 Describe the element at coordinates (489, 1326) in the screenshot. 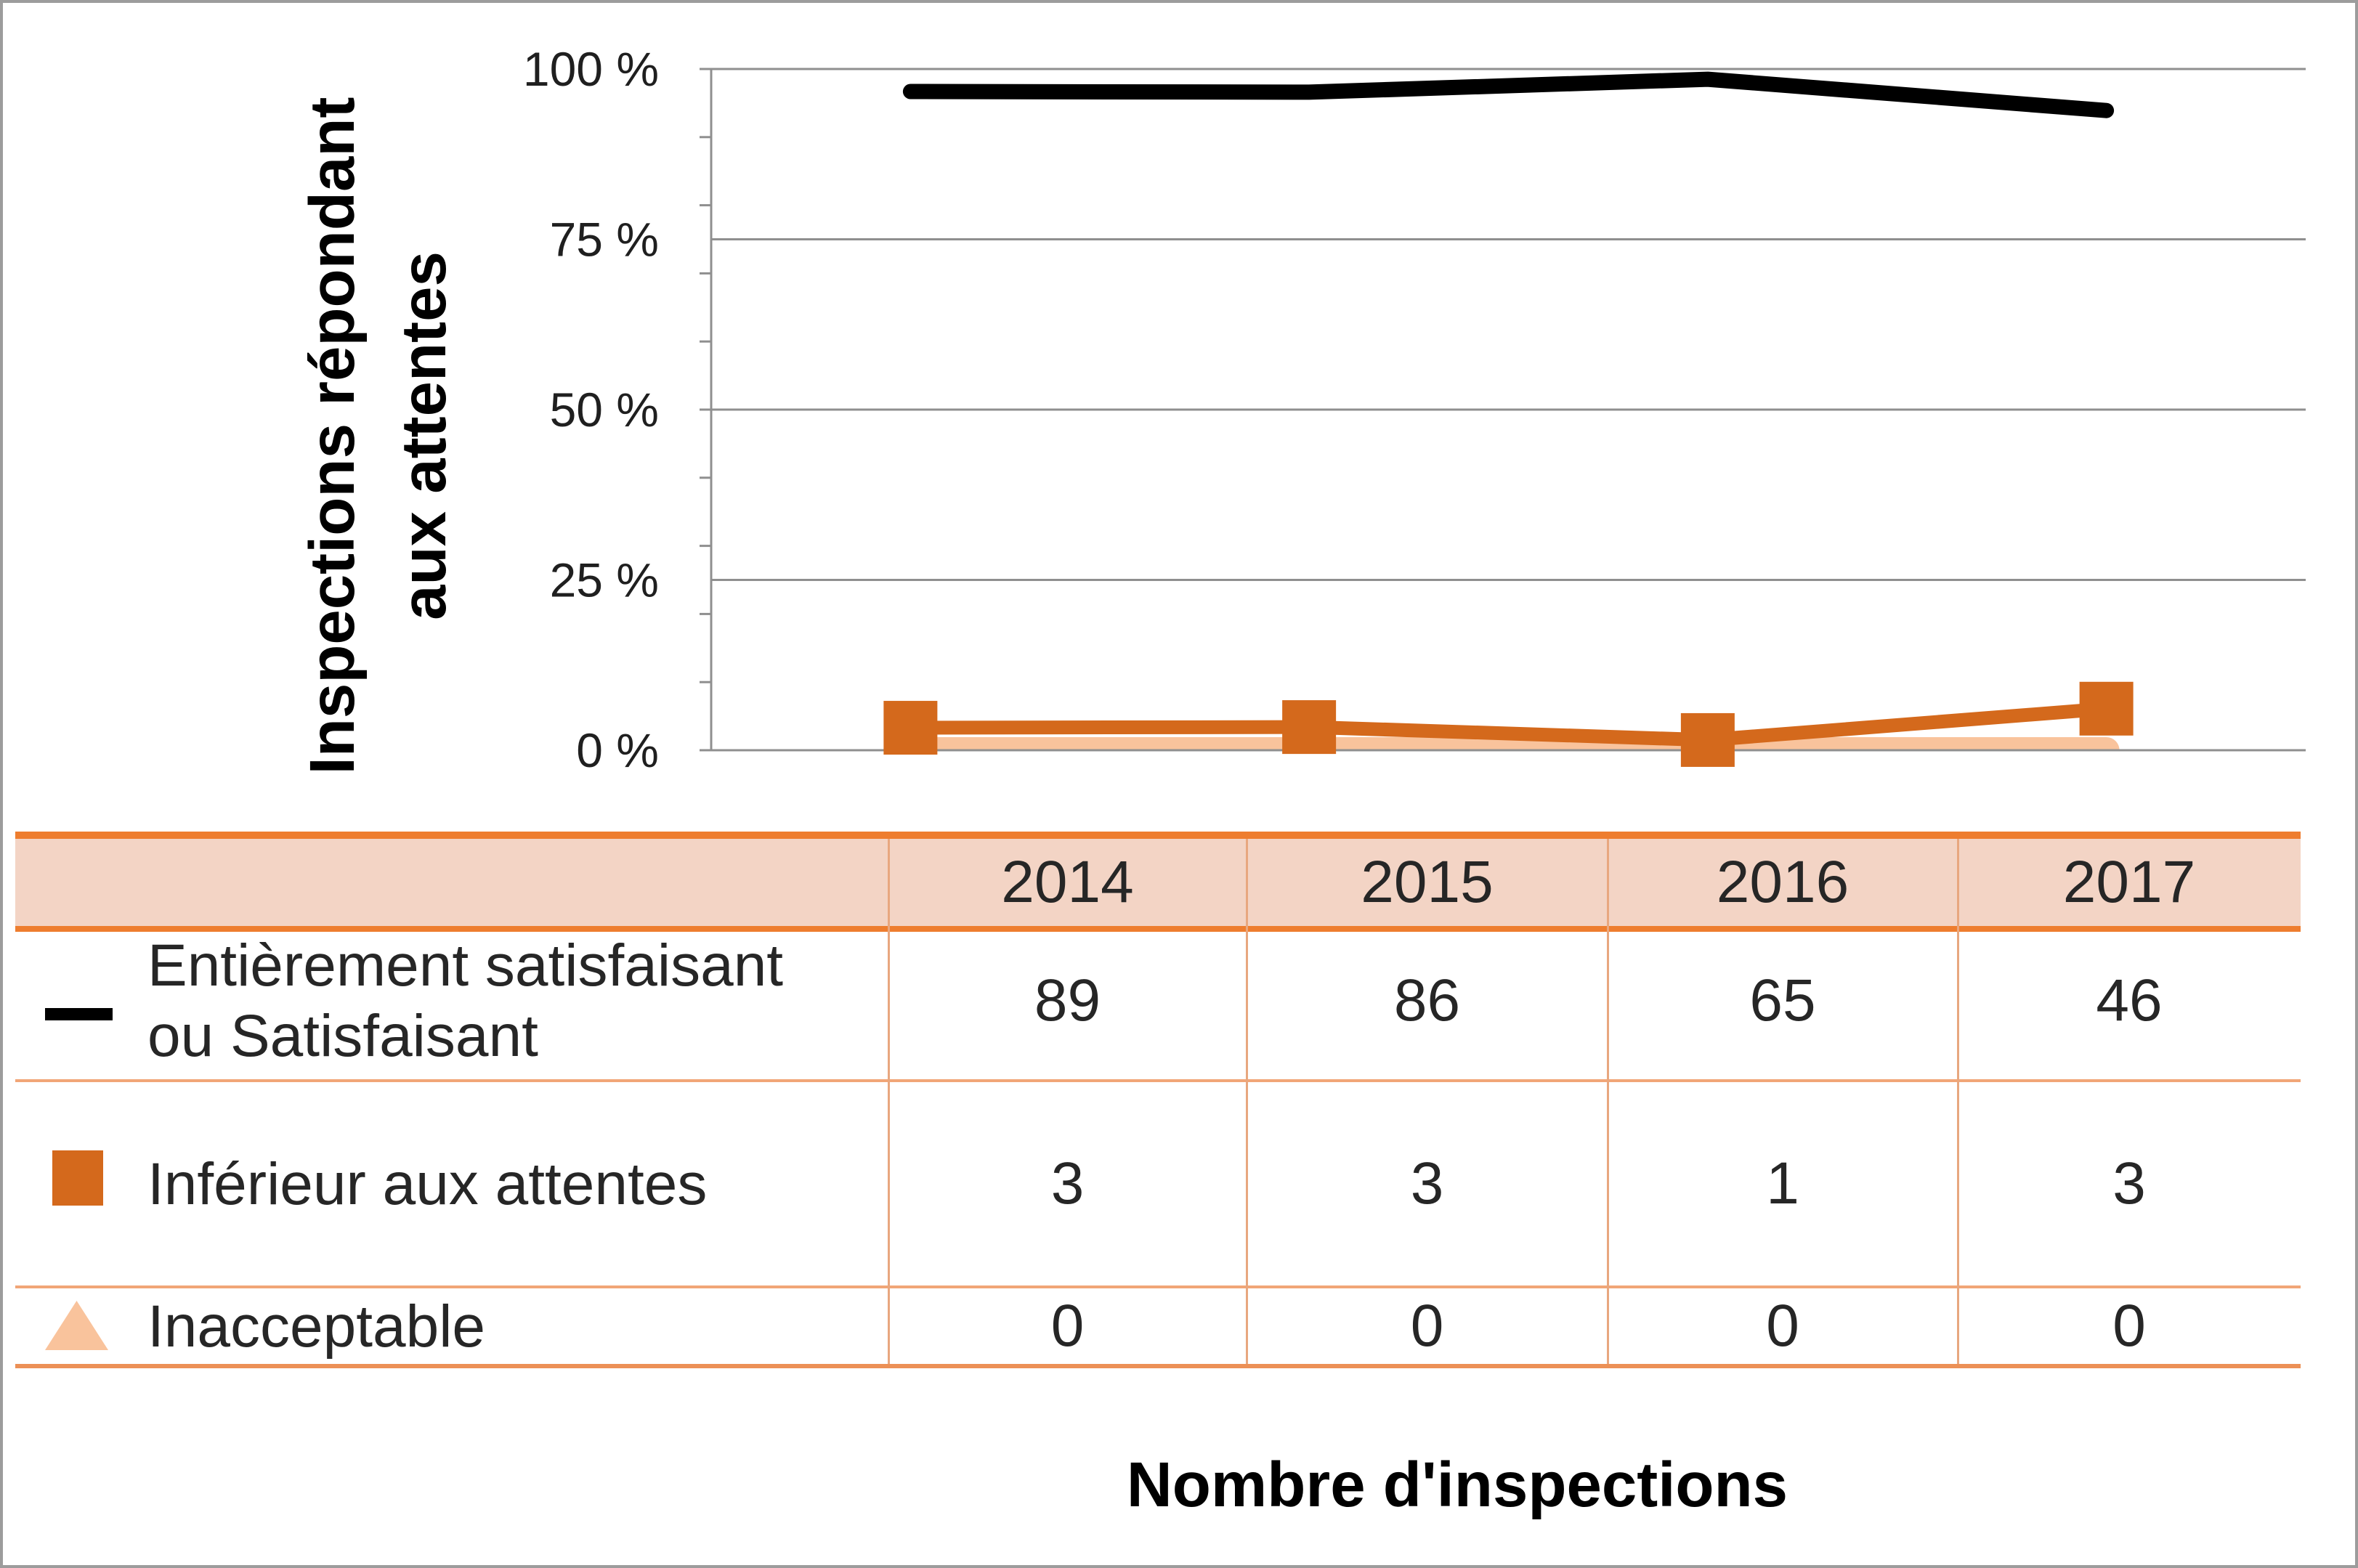

I see `row-label-cell: Inacceptable` at that location.